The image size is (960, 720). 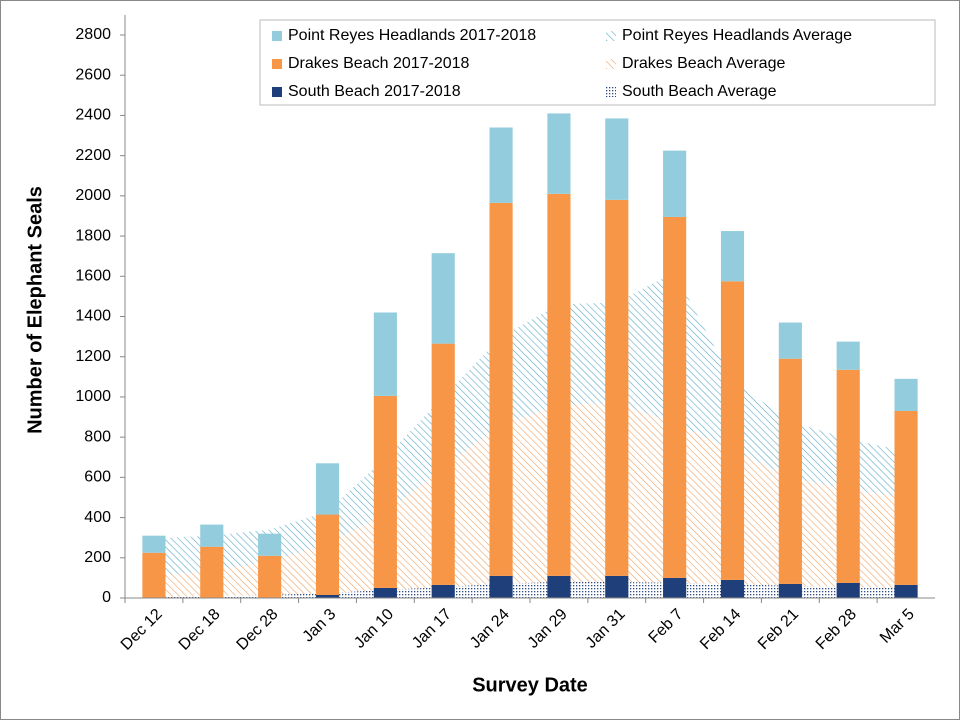 I want to click on y-tick-label: 2800, so click(x=93, y=34).